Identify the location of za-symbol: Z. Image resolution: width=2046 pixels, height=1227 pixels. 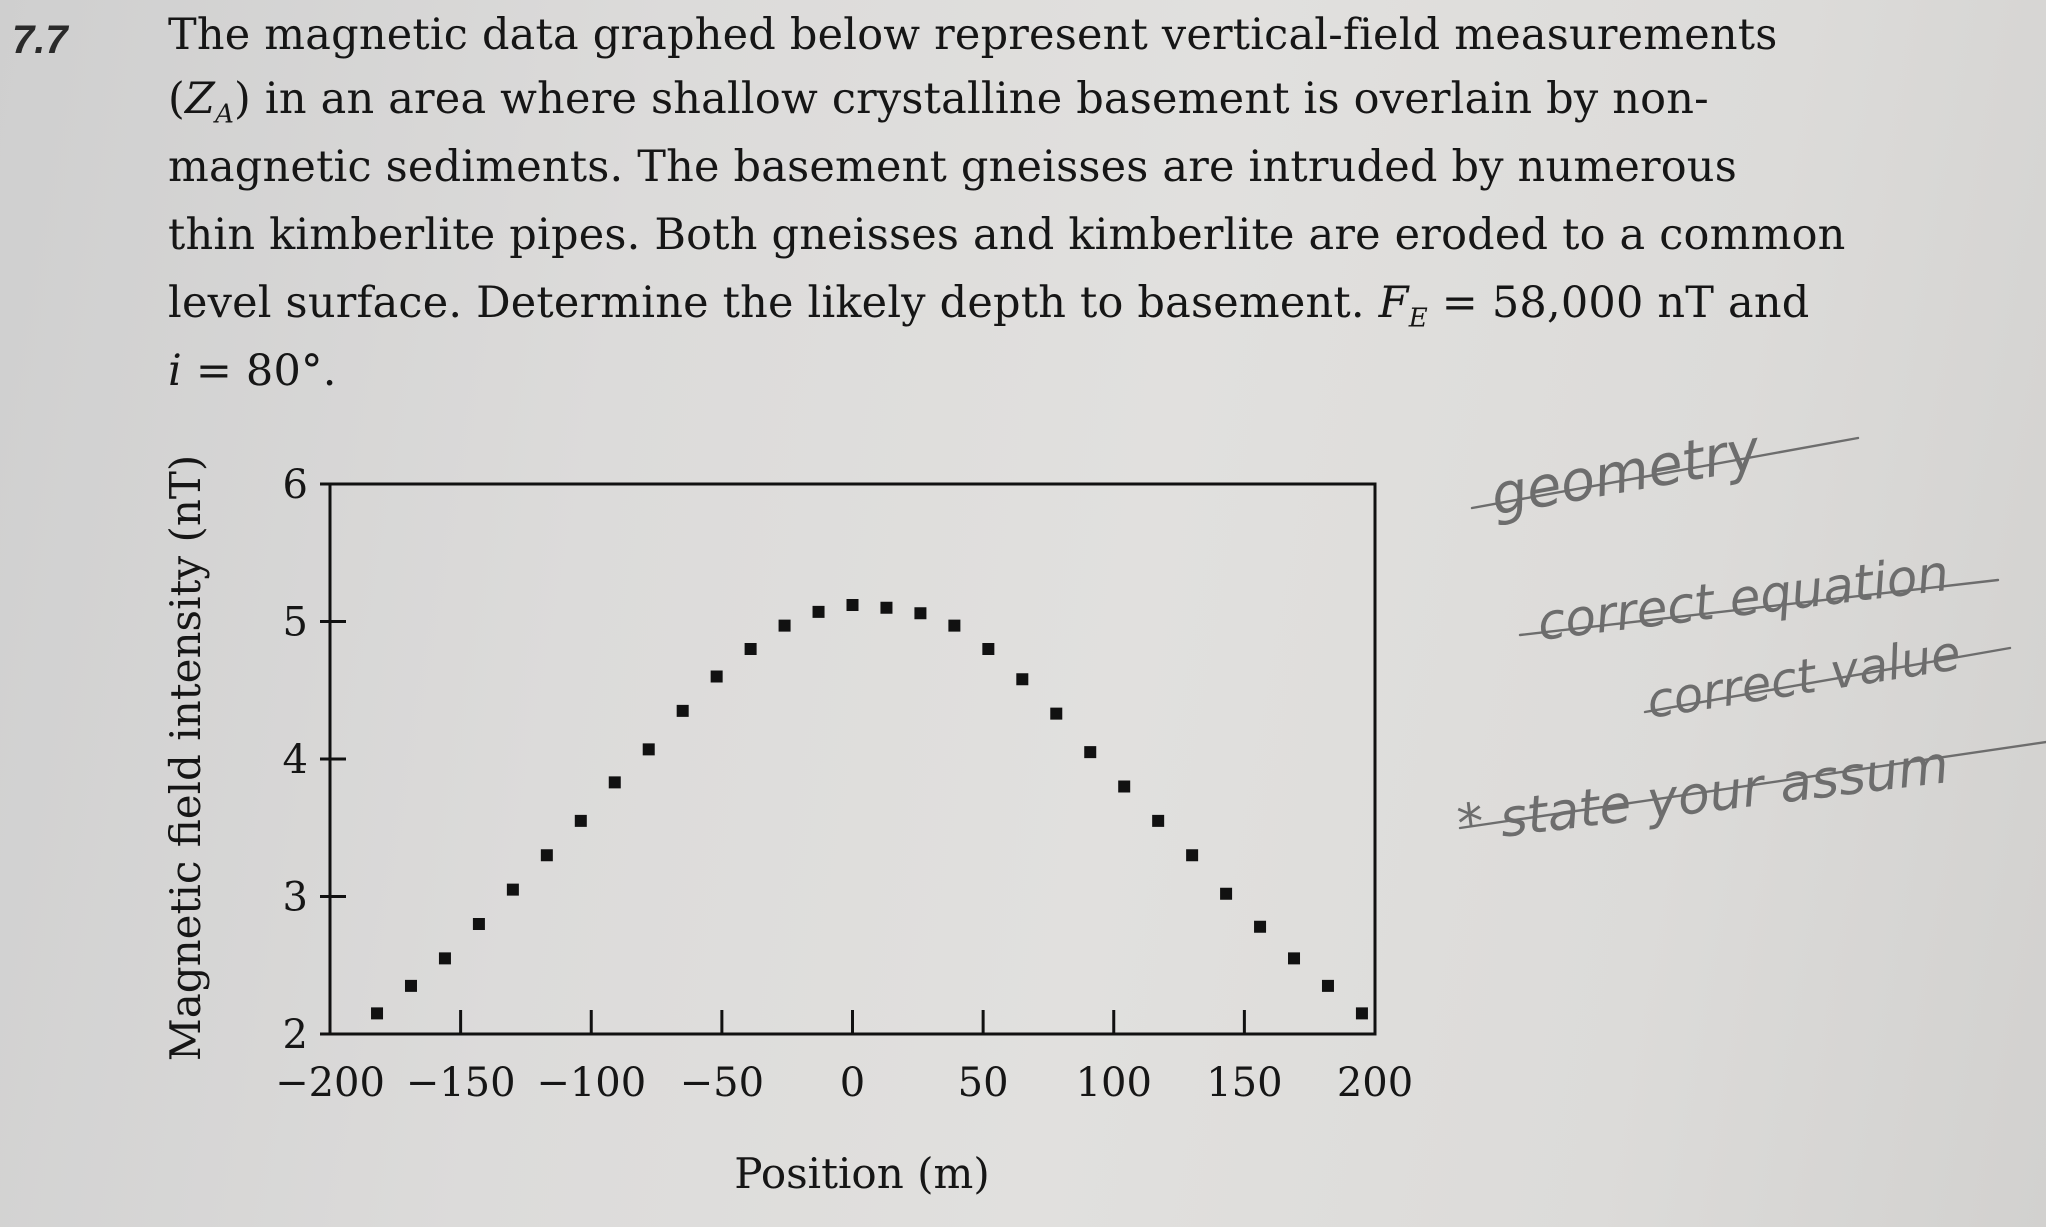
(200, 99).